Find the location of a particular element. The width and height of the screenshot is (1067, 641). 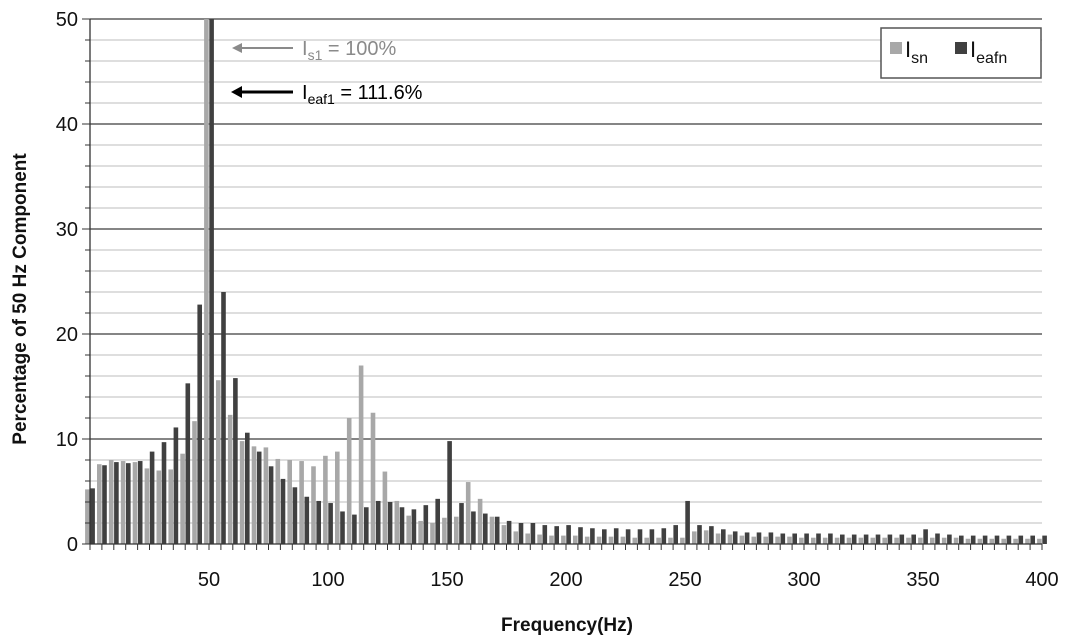

bar-ieafn-390hz is located at coordinates (1021, 539).